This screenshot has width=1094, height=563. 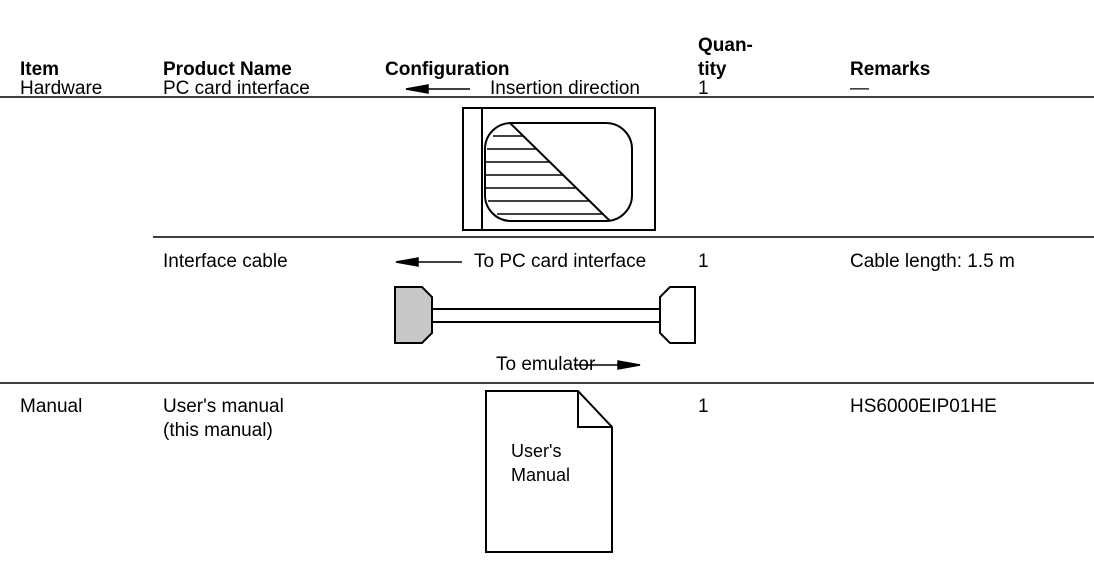 What do you see at coordinates (51, 406) in the screenshot?
I see `item: Manual` at bounding box center [51, 406].